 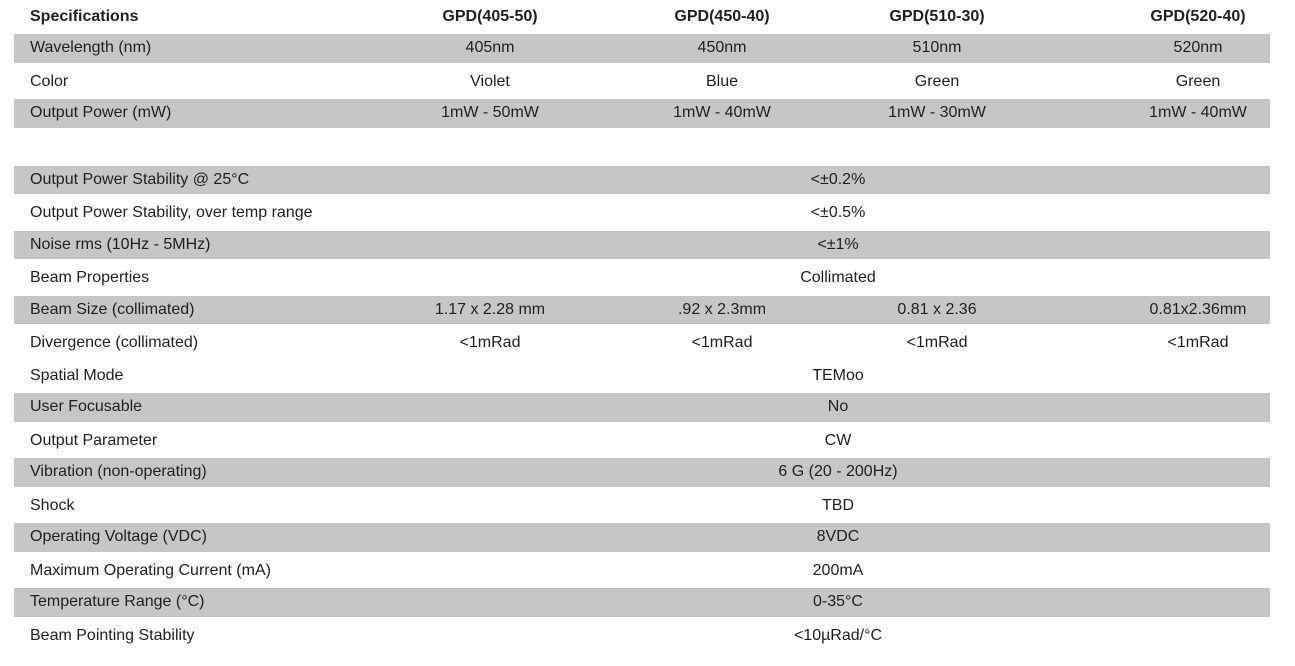 I want to click on cell-span-value: Collimated, so click(x=838, y=278).